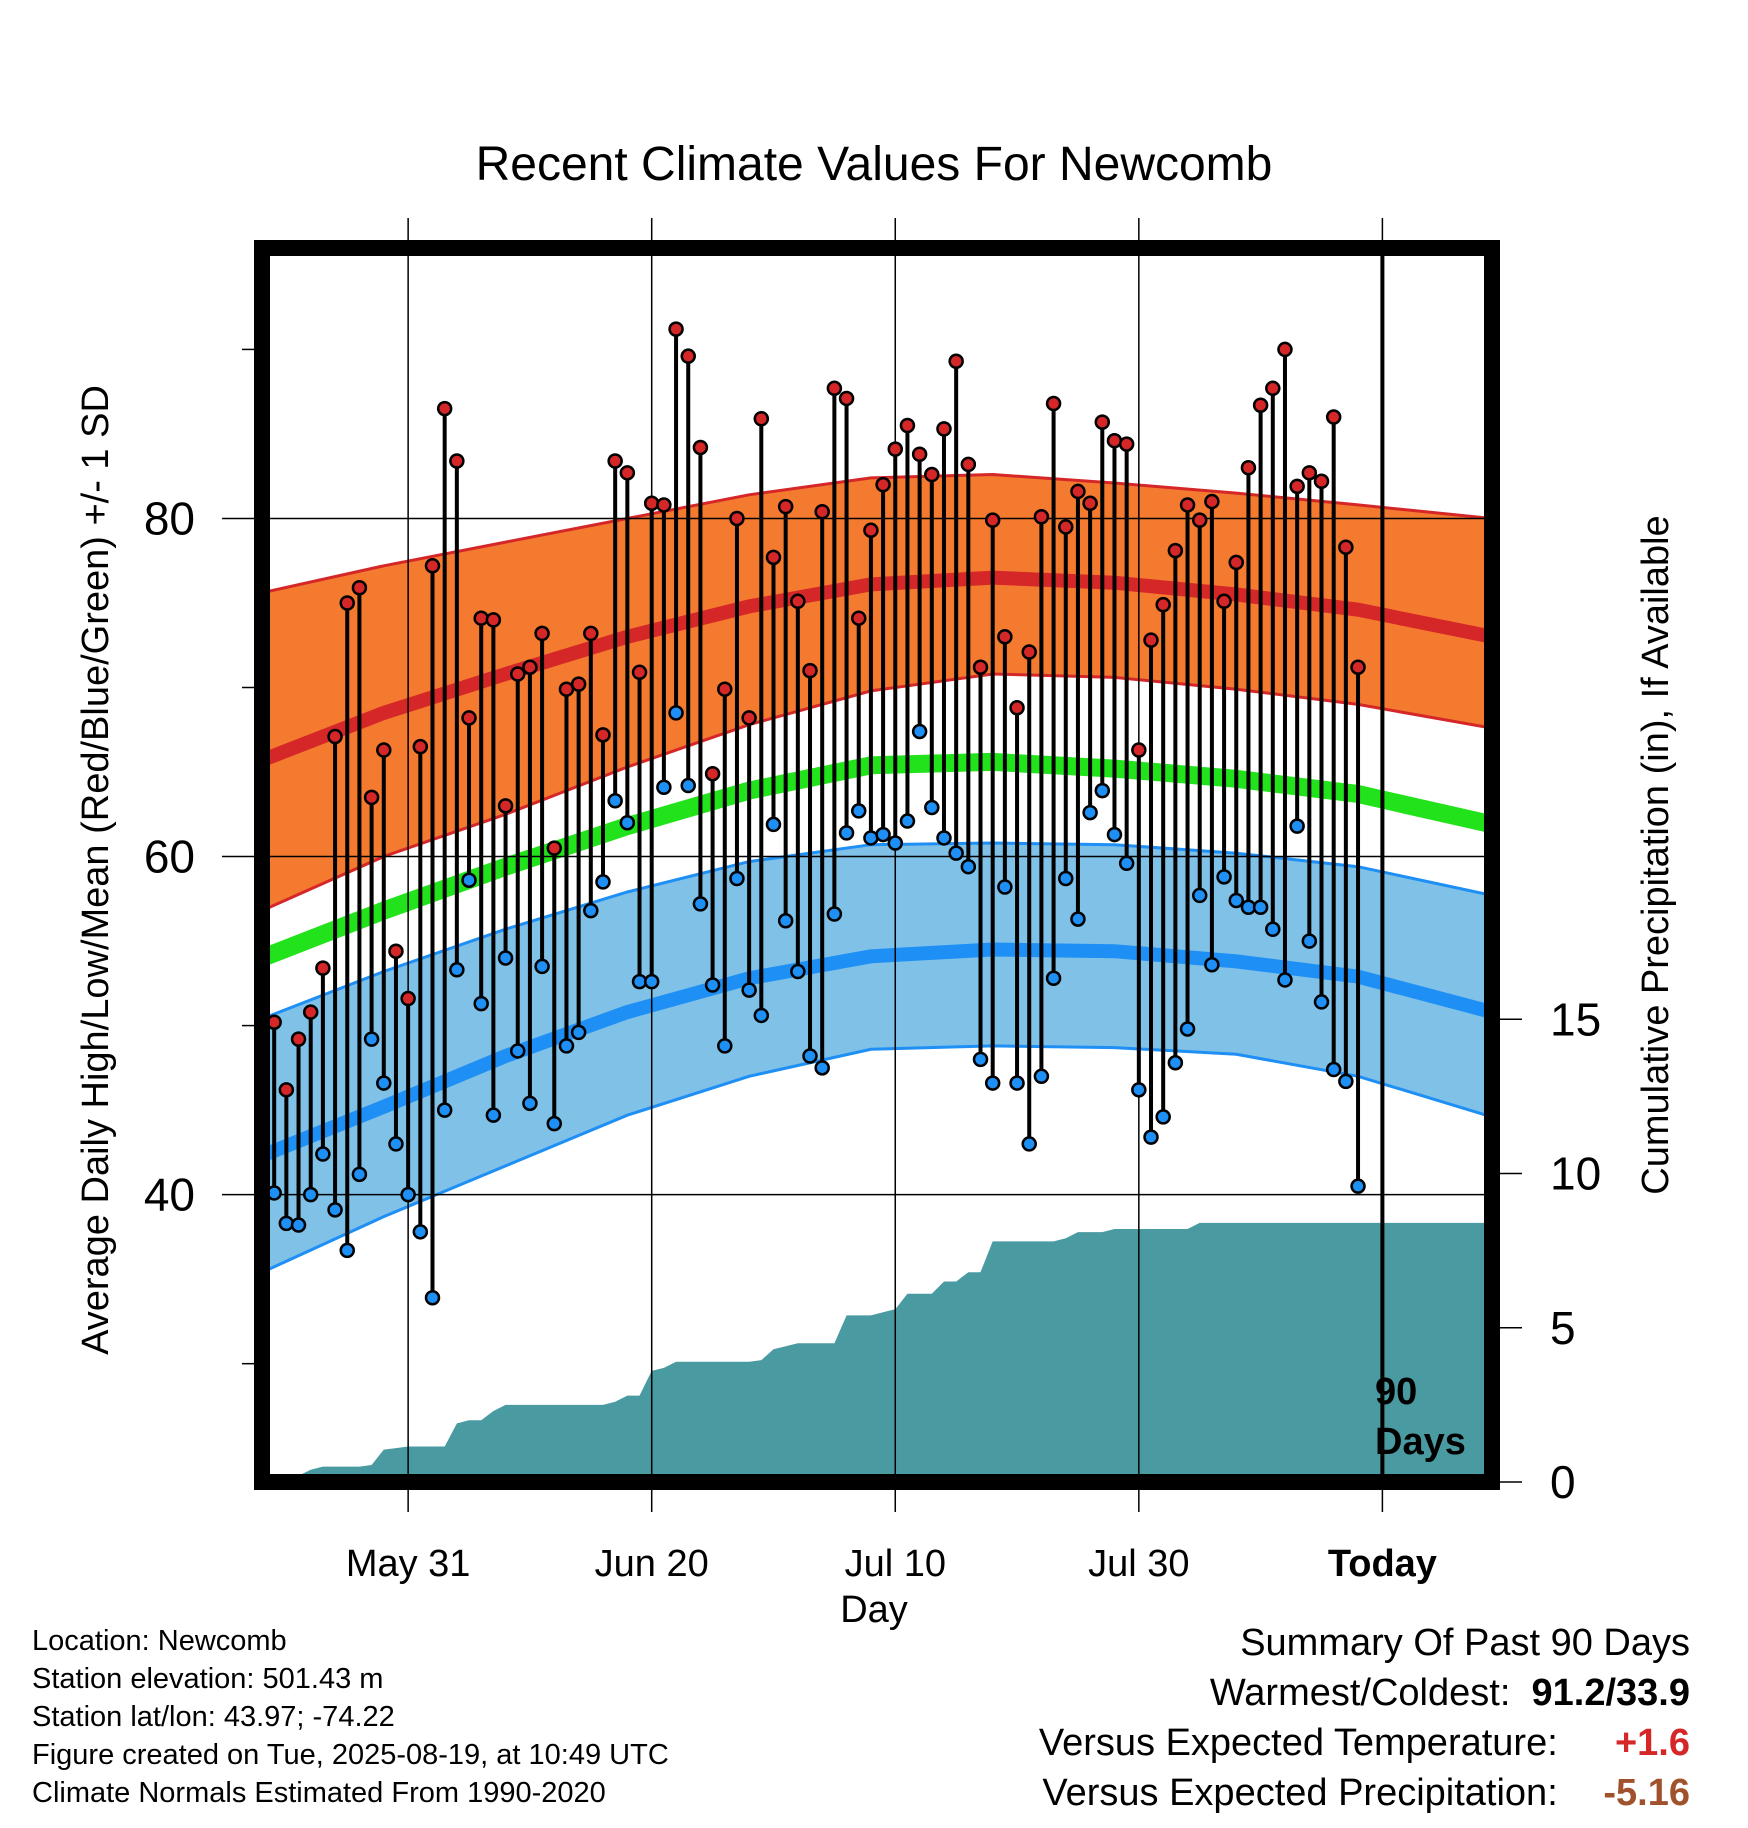 This screenshot has height=1828, width=1748. What do you see at coordinates (408, 1564) in the screenshot?
I see `x-tick-label: May 31` at bounding box center [408, 1564].